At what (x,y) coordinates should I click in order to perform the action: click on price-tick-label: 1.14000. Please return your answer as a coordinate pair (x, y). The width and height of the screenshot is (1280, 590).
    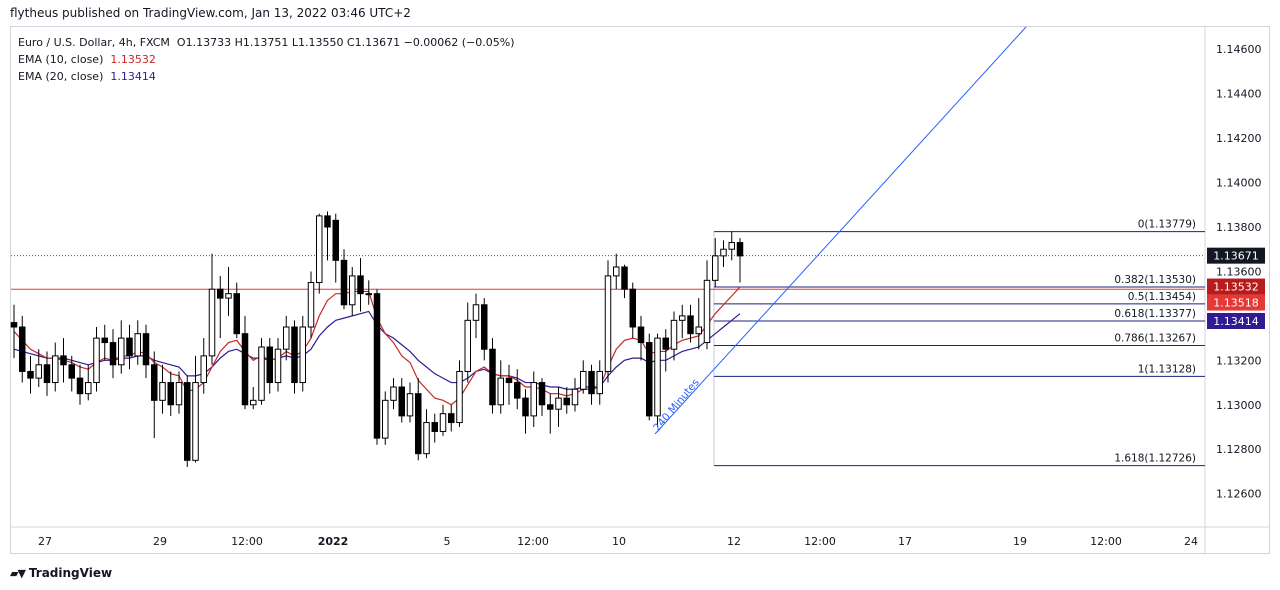
    Looking at the image, I should click on (1239, 183).